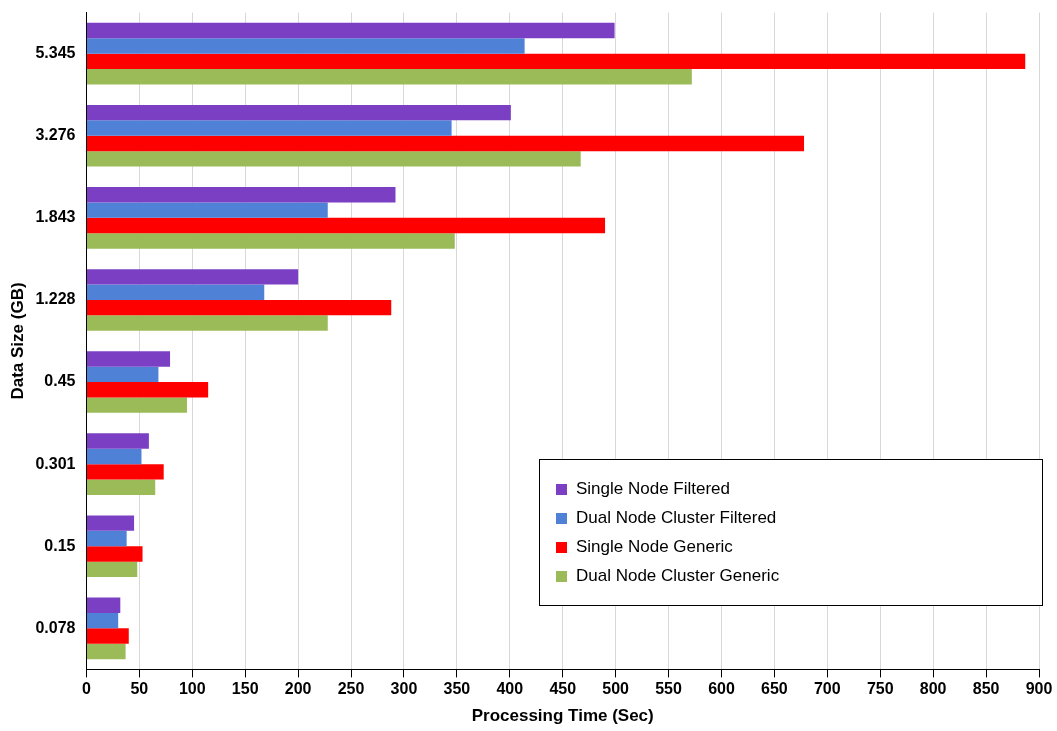 This screenshot has width=1057, height=731. What do you see at coordinates (55, 53) in the screenshot?
I see `y-tick-label: 5.345` at bounding box center [55, 53].